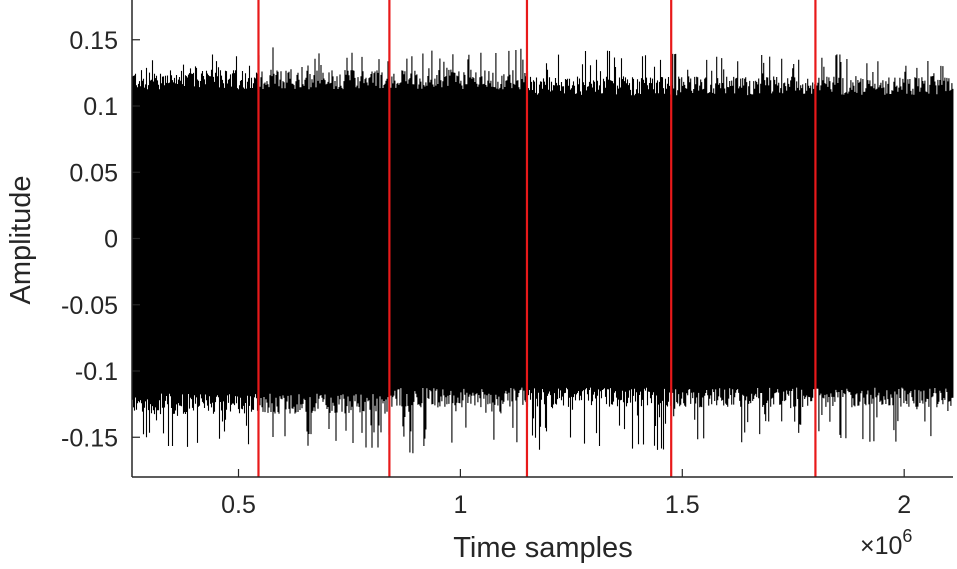 The width and height of the screenshot is (957, 569). I want to click on x-tick-label: 1, so click(460, 505).